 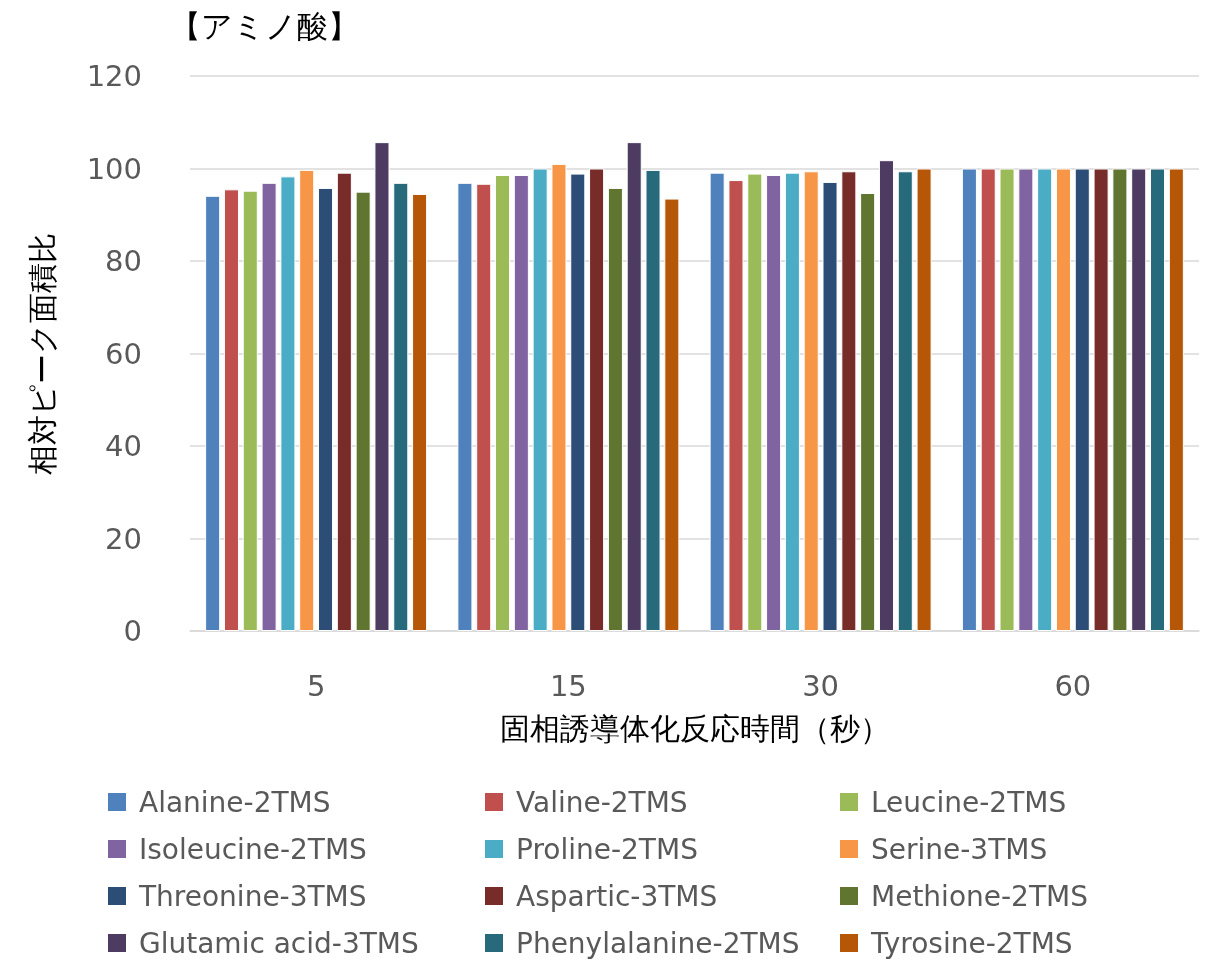 I want to click on x-tick-label: 5, so click(x=316, y=685).